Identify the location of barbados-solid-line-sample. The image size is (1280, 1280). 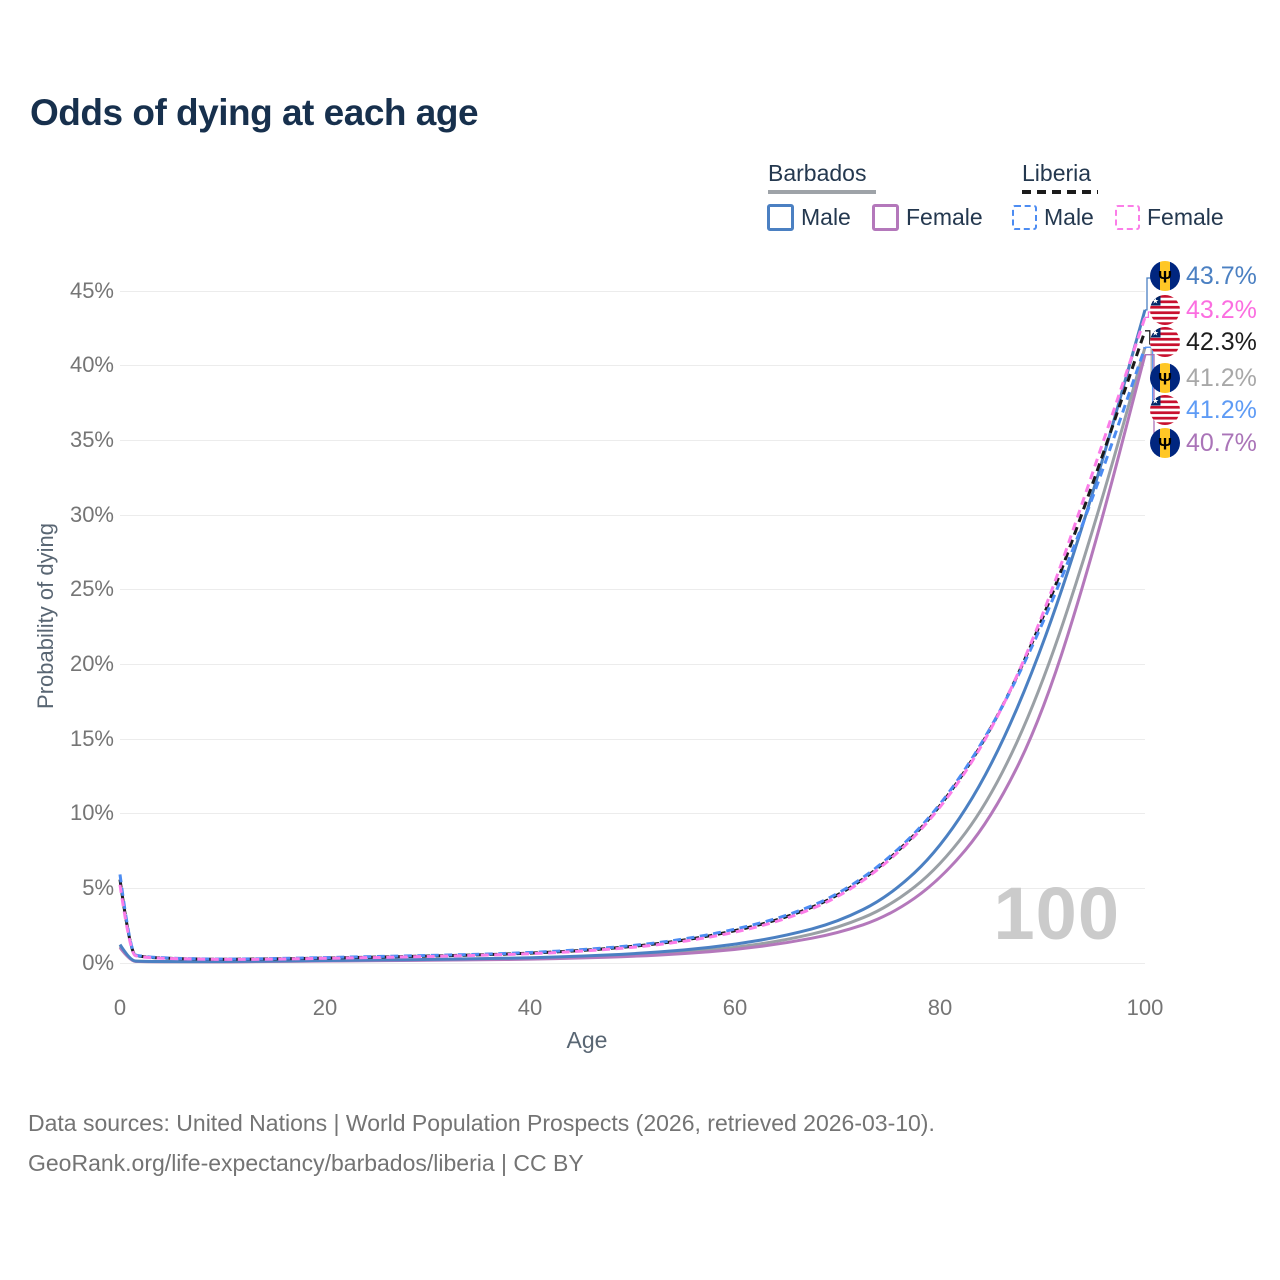
(822, 192).